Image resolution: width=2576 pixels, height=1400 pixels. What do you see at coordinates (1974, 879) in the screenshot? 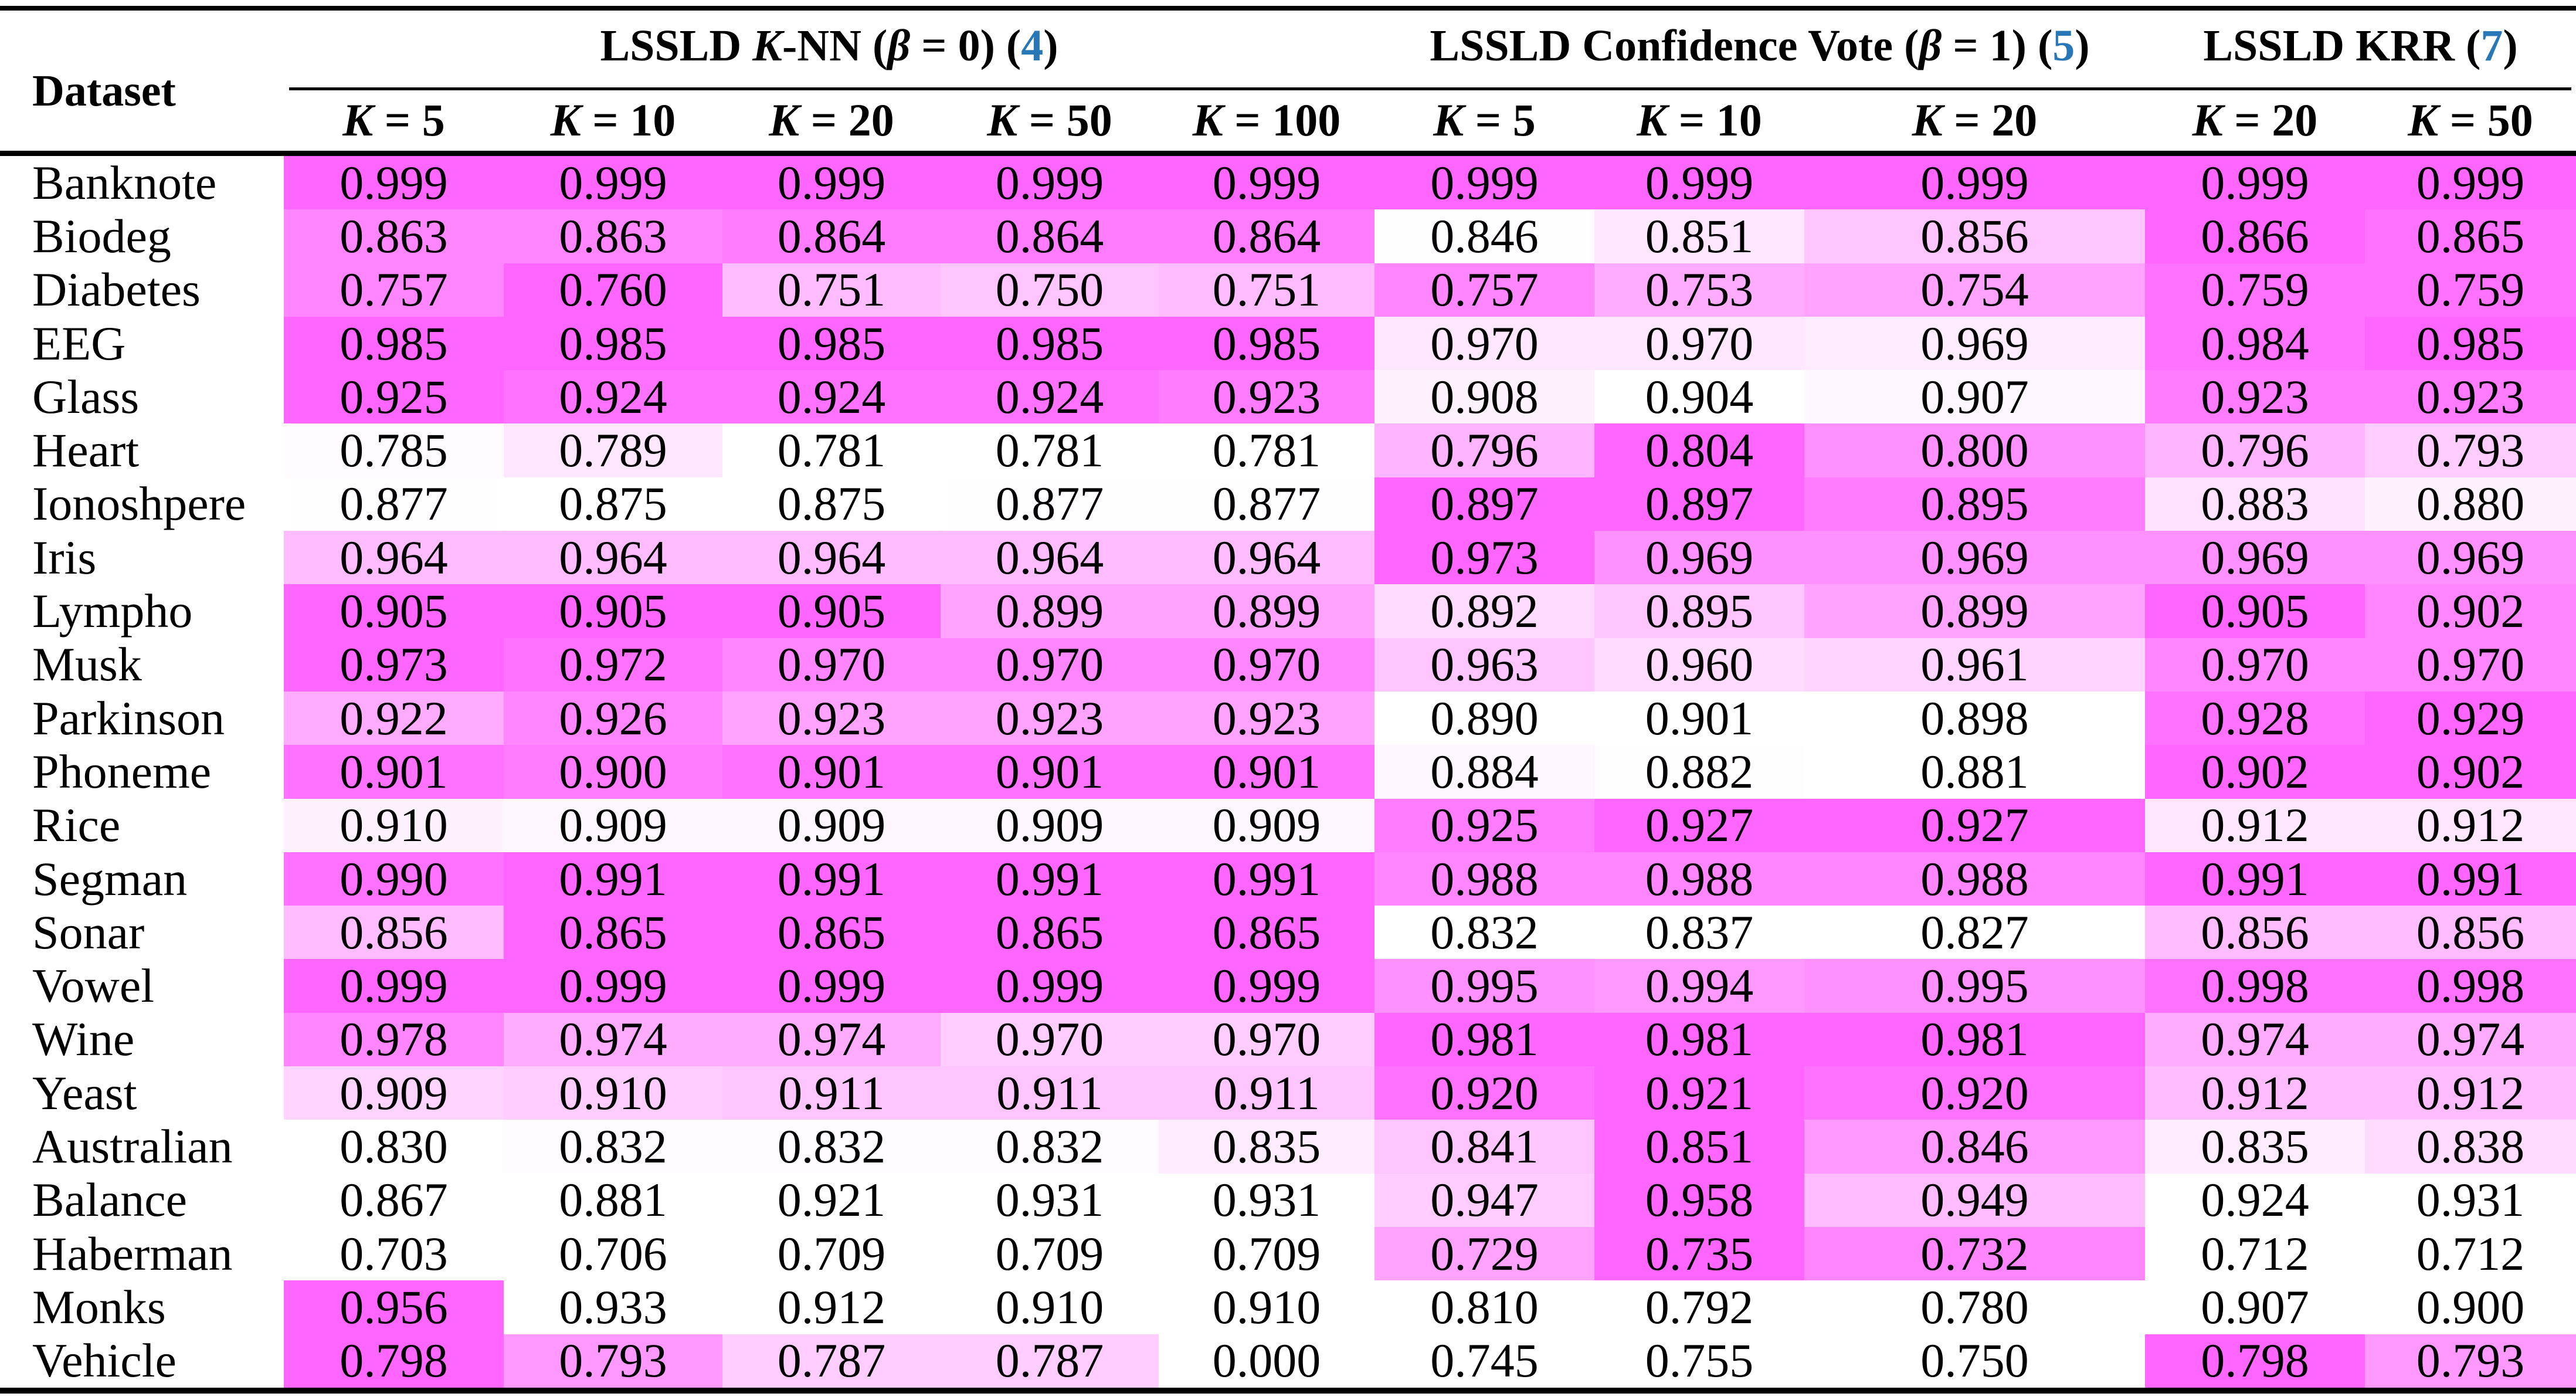
I see `value-cell: 0.988` at bounding box center [1974, 879].